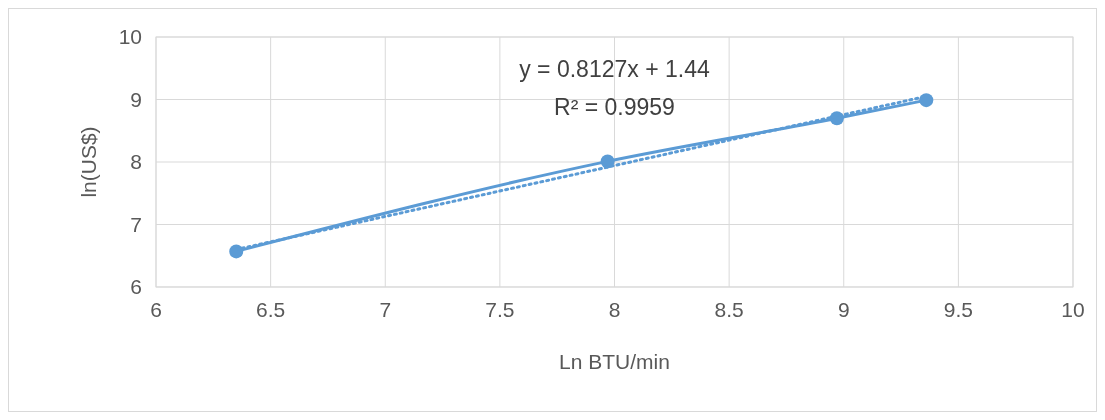 This screenshot has width=1105, height=420. What do you see at coordinates (614, 107) in the screenshot?
I see `annotation: R² = 0.9959` at bounding box center [614, 107].